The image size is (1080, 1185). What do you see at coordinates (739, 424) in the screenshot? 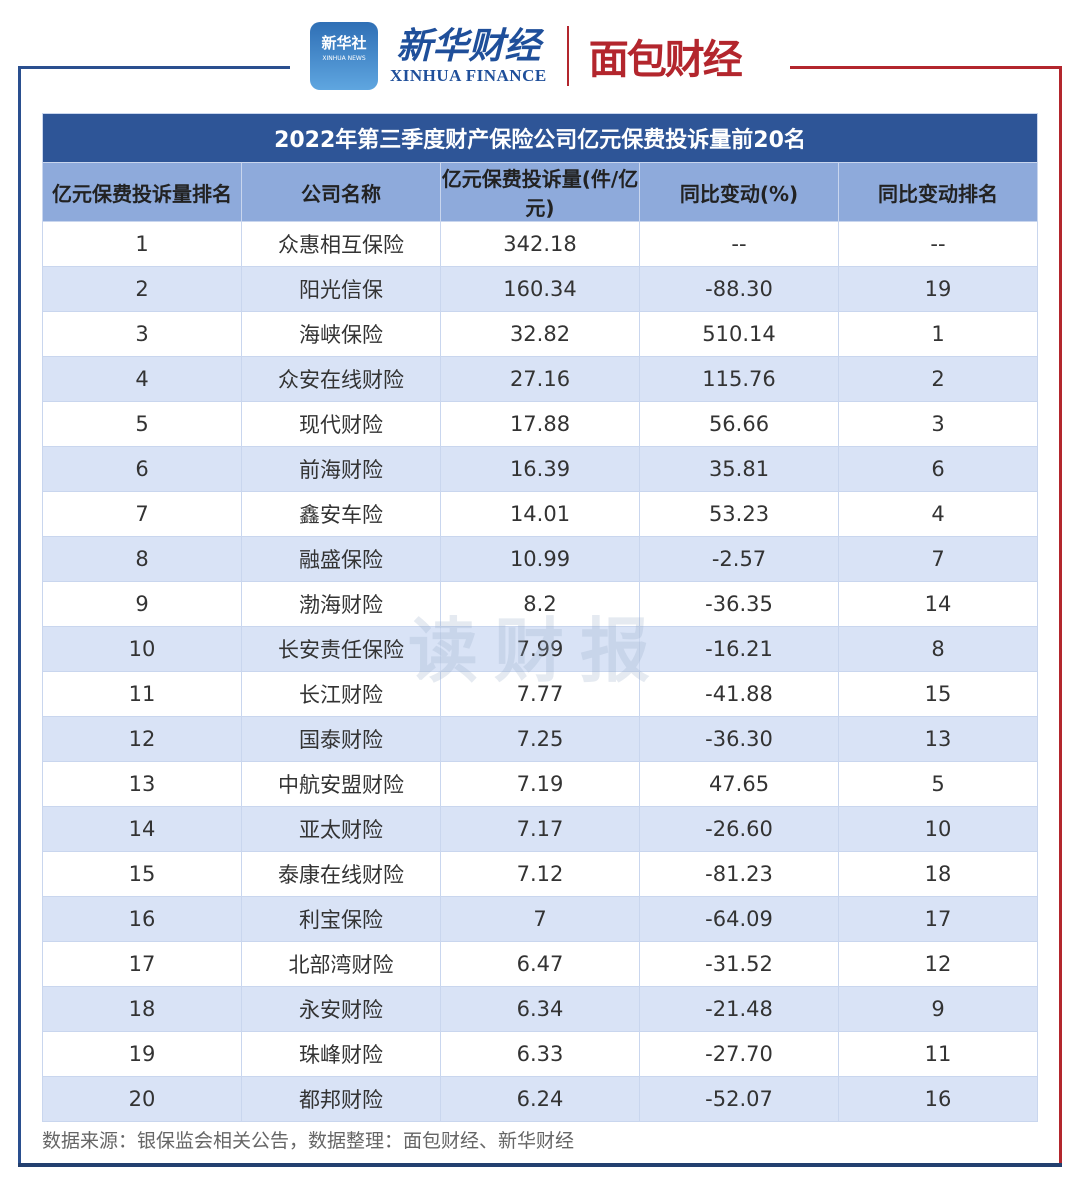
I see `table-cell: 56.66` at bounding box center [739, 424].